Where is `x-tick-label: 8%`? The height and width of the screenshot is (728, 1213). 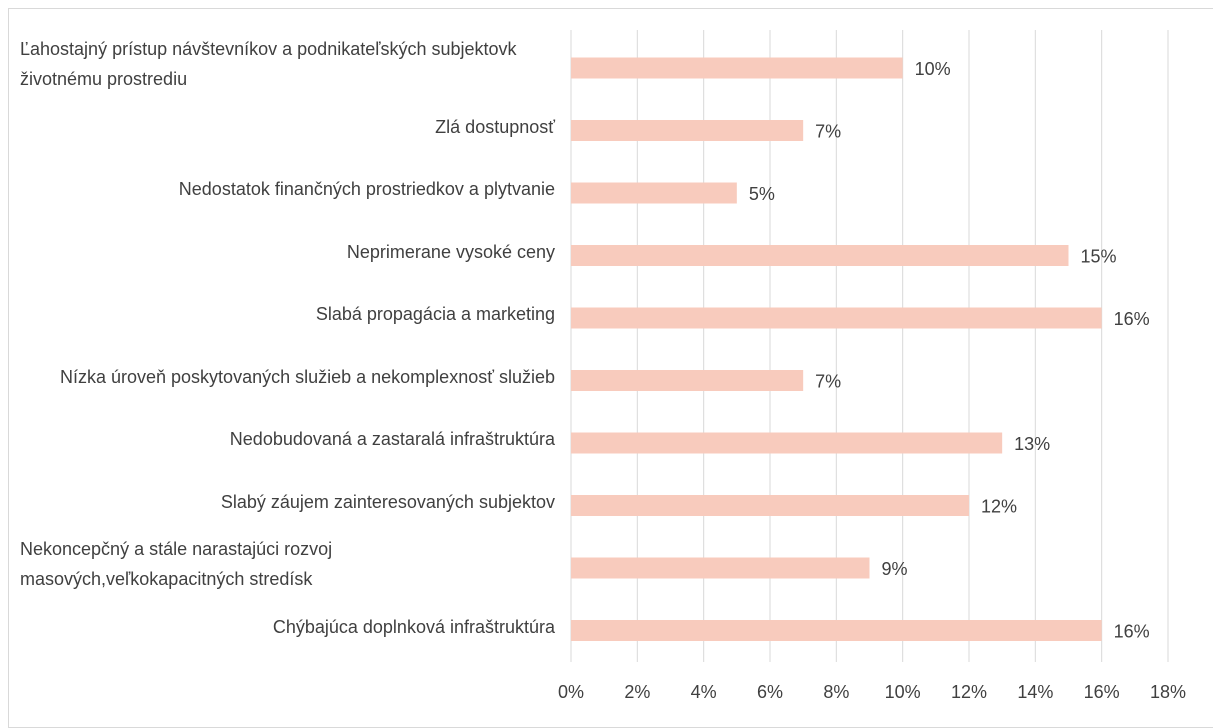 x-tick-label: 8% is located at coordinates (836, 692).